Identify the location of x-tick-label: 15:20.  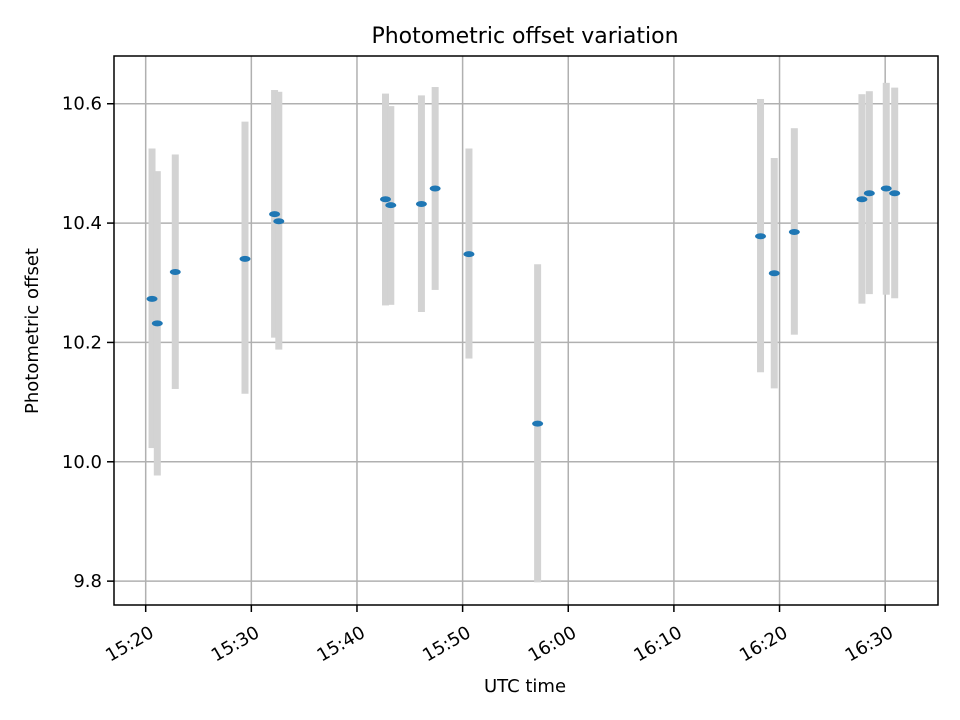
(129, 644).